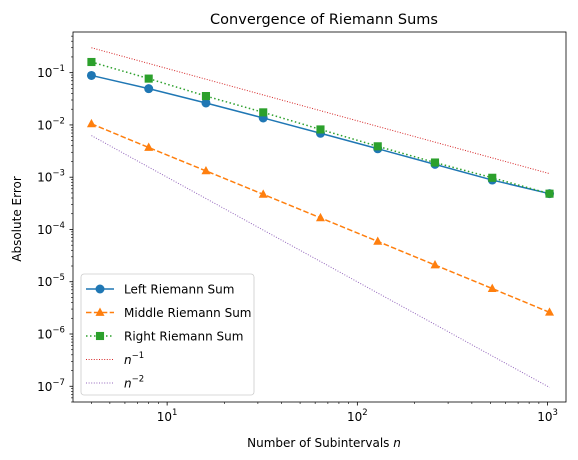  I want to click on x-axis-ticks: 10¹ 10² 10³, so click(324, 413).